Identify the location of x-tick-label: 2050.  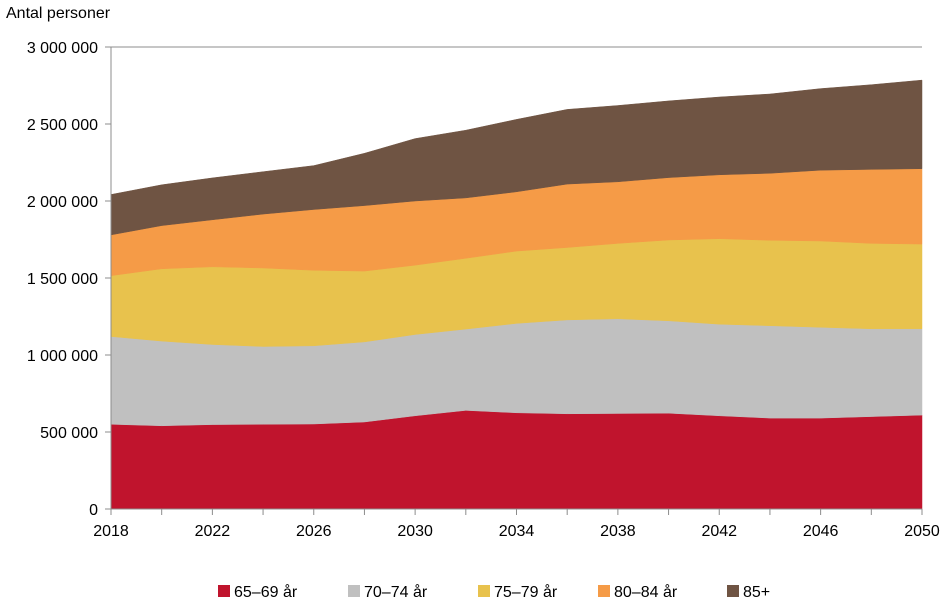
(922, 531).